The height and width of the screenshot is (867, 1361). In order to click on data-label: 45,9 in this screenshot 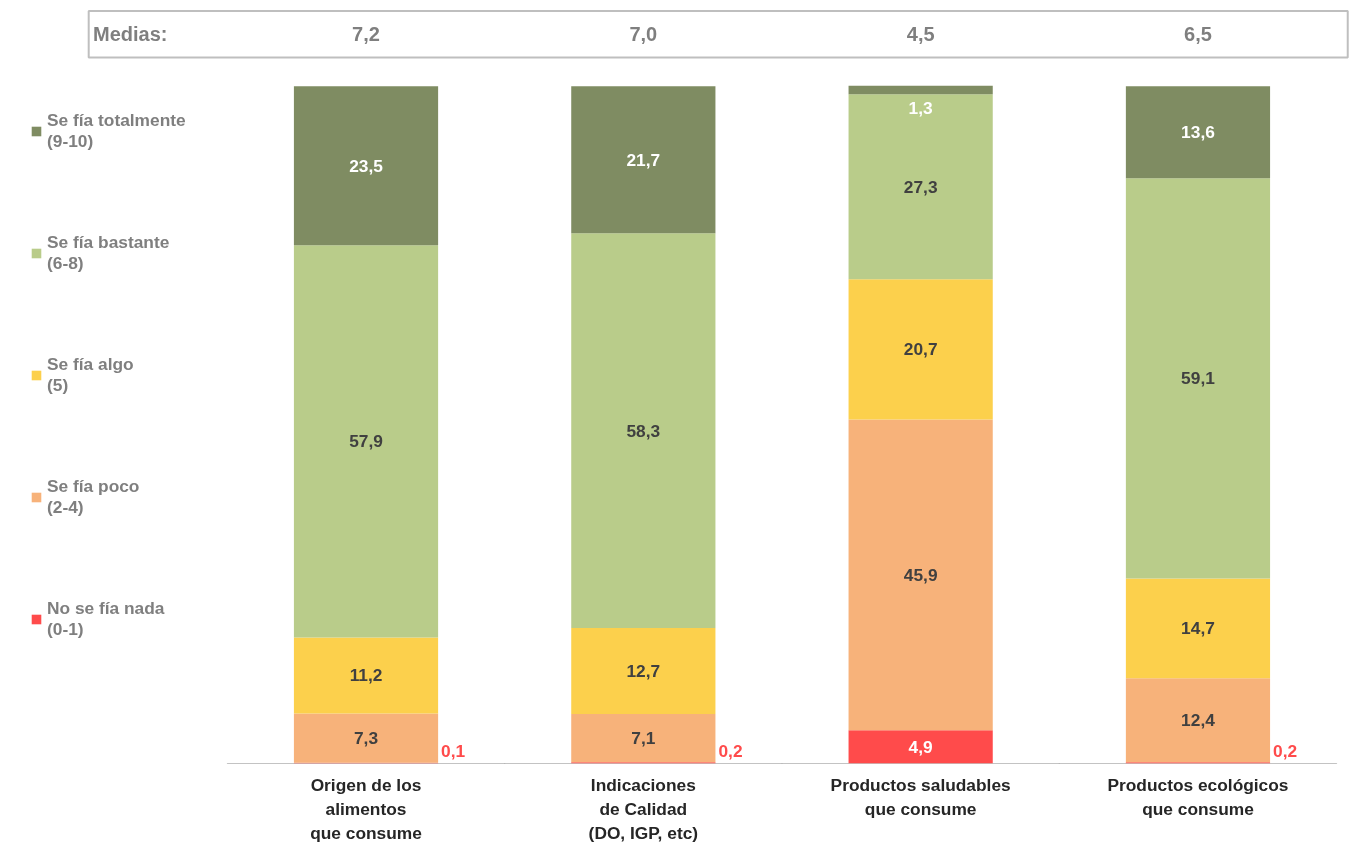, I will do `click(920, 574)`.